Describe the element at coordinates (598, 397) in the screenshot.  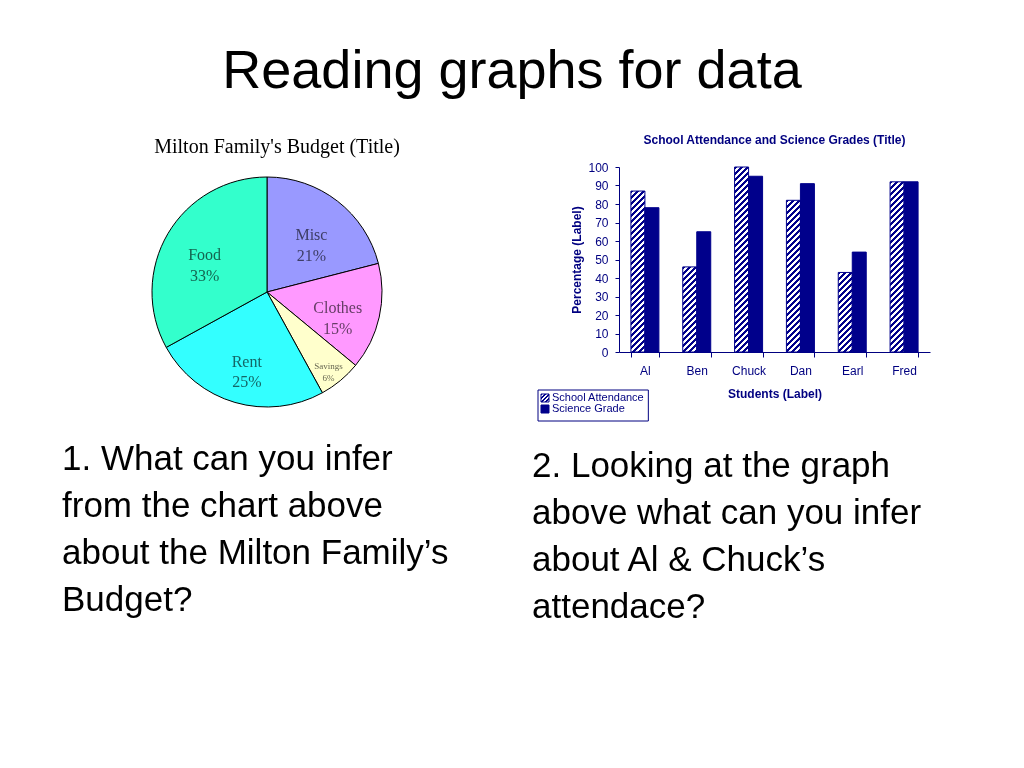
I see `legend-label: School Attendance` at that location.